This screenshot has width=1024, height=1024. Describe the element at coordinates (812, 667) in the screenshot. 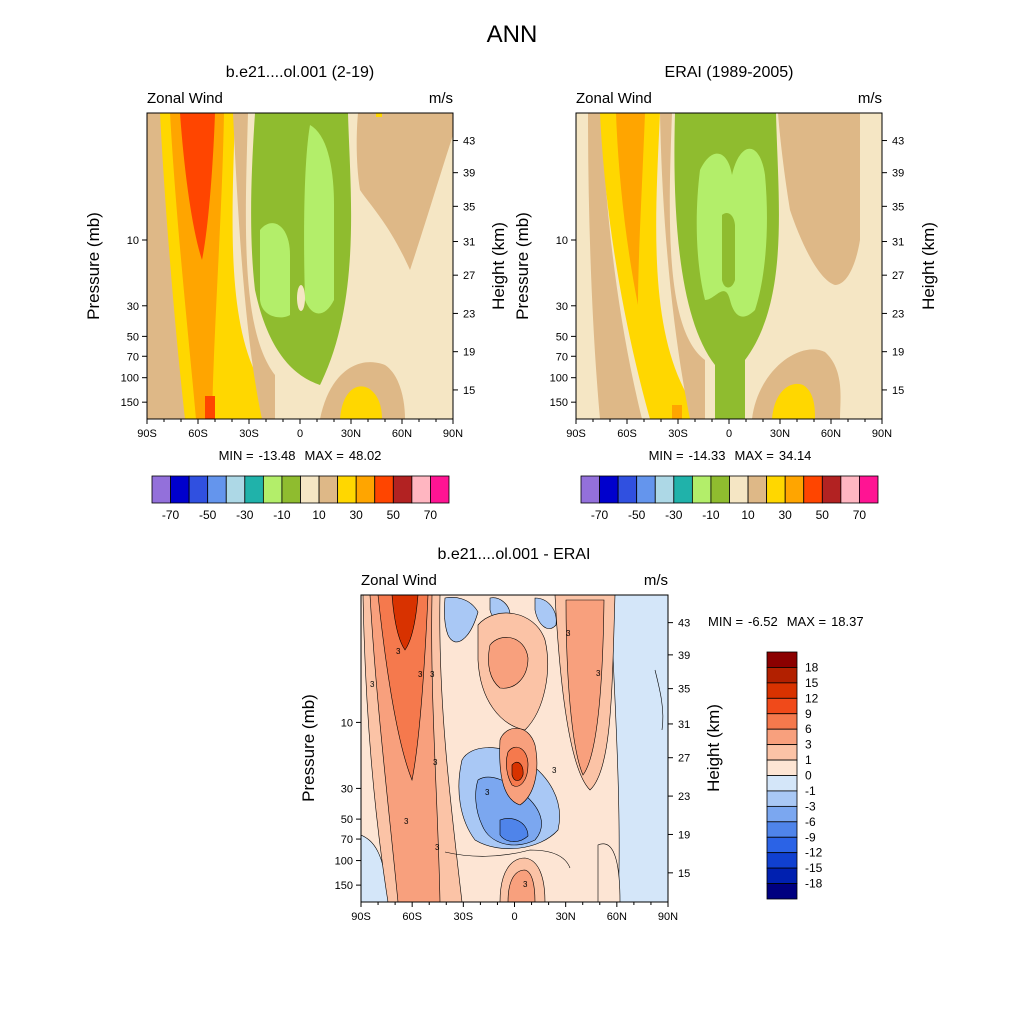

I see `colorbar-label: 18` at that location.